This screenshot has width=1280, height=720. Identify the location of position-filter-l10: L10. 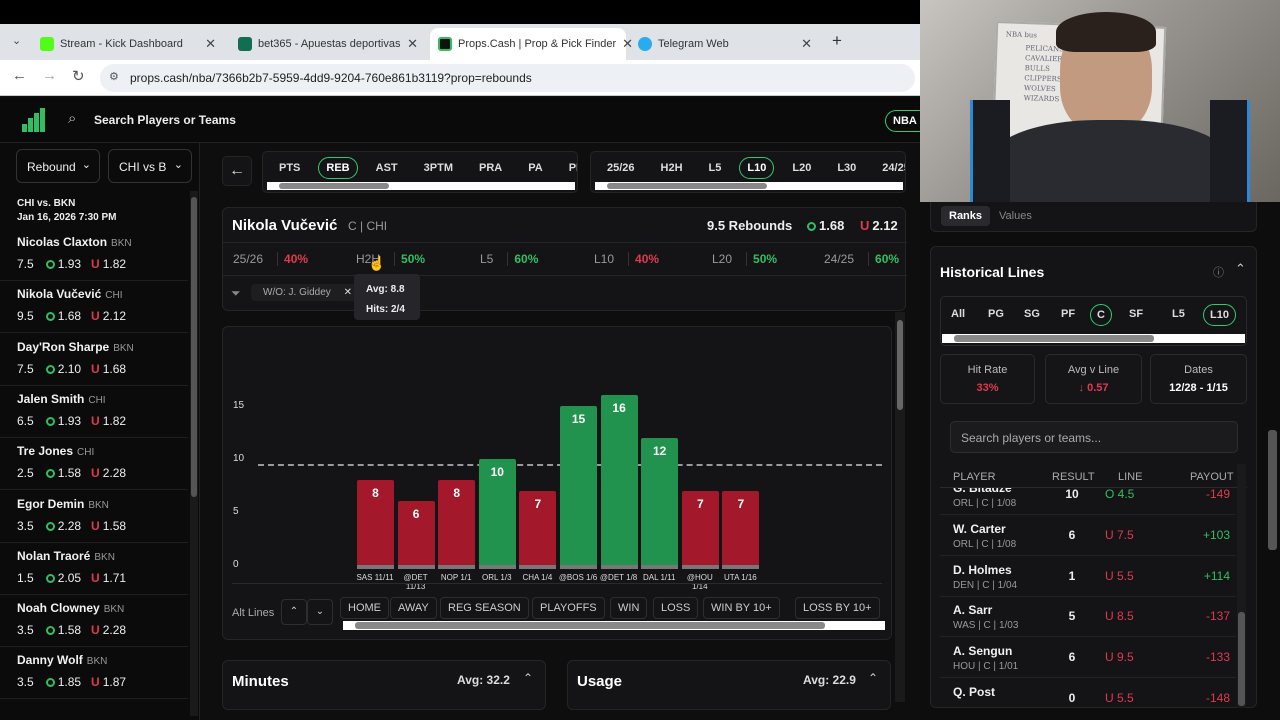
(1219, 315).